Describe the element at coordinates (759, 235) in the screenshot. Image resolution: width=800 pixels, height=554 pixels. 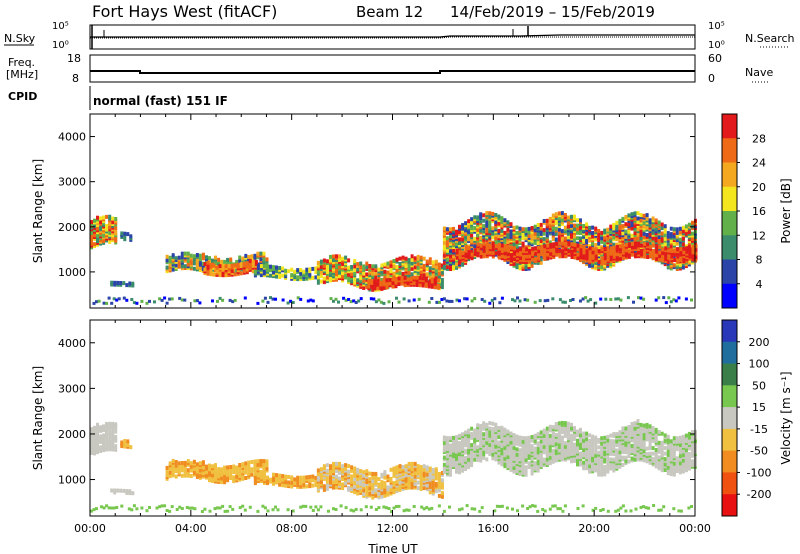
I see `colorbar-tick-label: 12` at that location.